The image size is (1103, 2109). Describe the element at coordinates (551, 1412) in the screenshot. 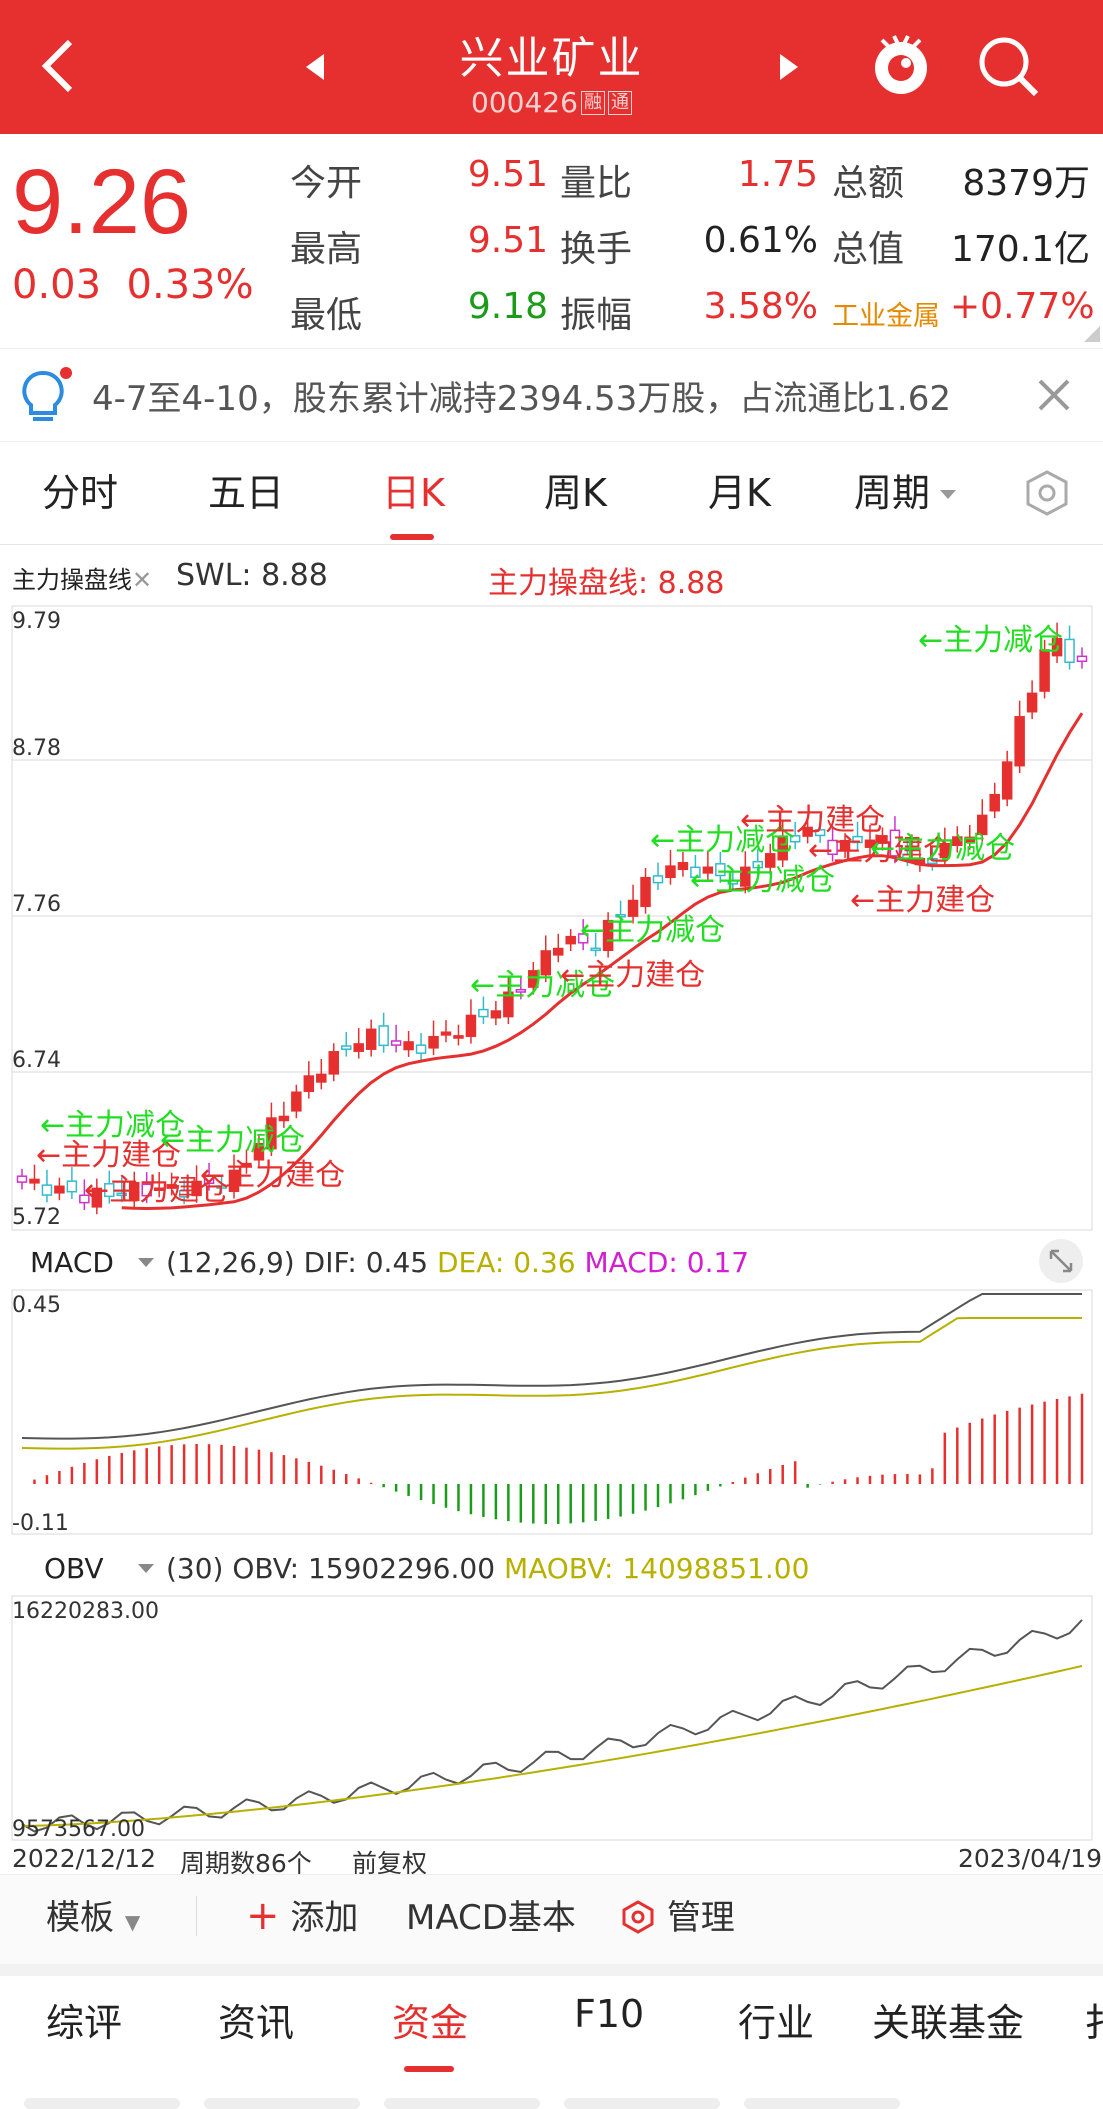

I see `macd-chart: 0.45 -0.11` at that location.